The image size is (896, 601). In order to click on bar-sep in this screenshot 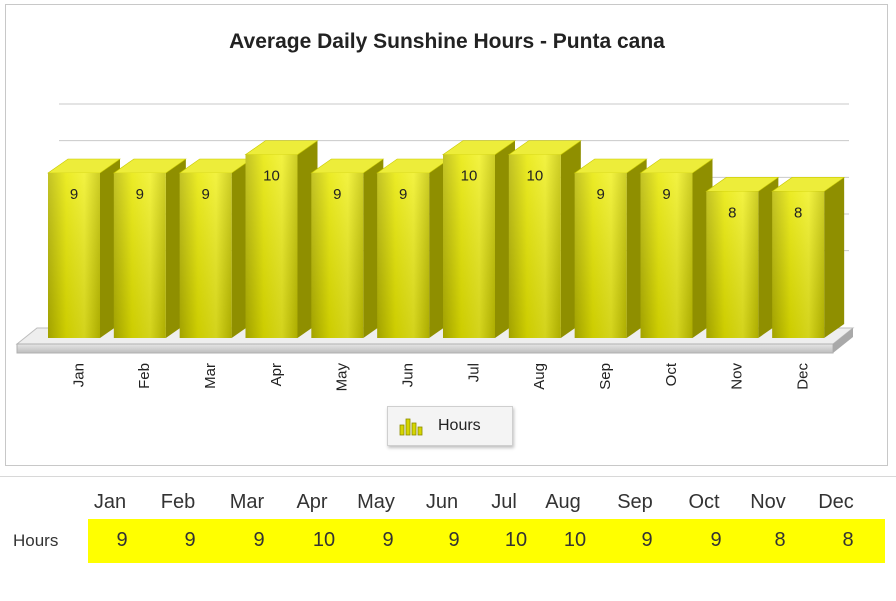, I will do `click(610, 248)`.